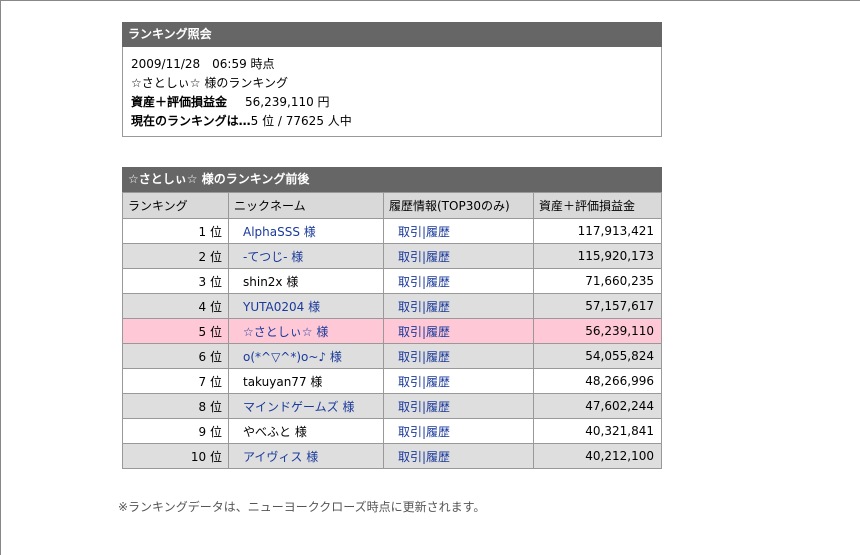  I want to click on current-ranking-line: 現在のランキングは…5 位 / 77625 人中, so click(396, 121).